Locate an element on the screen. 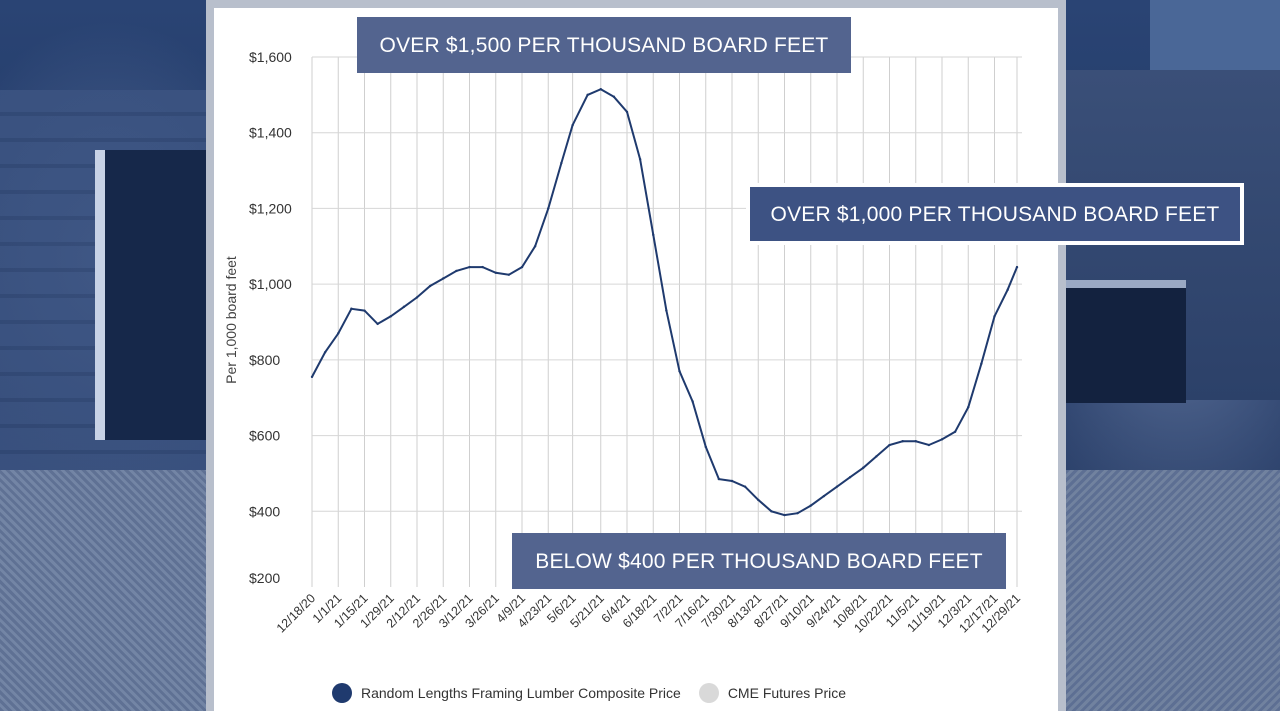 The width and height of the screenshot is (1280, 711). callout-peak: OVER $1,500 PER THOUSAND BOARD FEET is located at coordinates (604, 45).